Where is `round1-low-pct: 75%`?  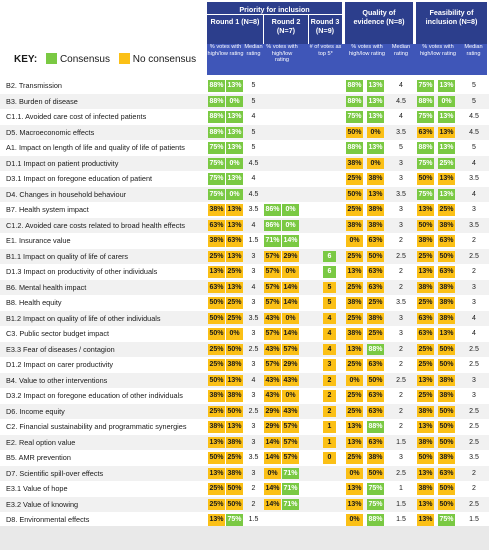
round1-low-pct: 75% is located at coordinates (234, 520).